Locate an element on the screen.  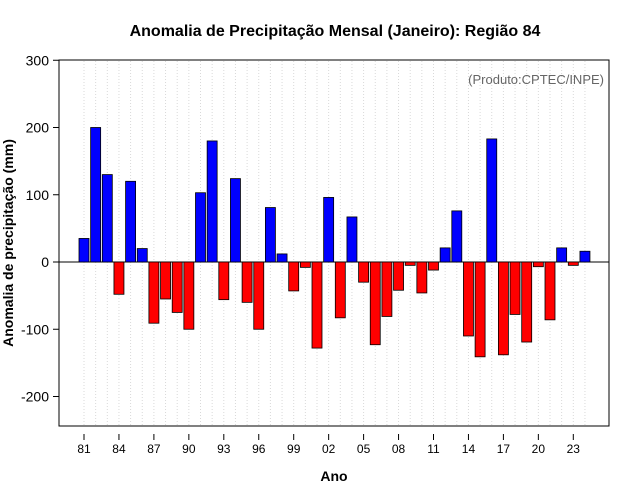
x-axis: 81 84 87 90 93 96 99 02 05 08 11 14 17 20 23 is located at coordinates (328, 445).